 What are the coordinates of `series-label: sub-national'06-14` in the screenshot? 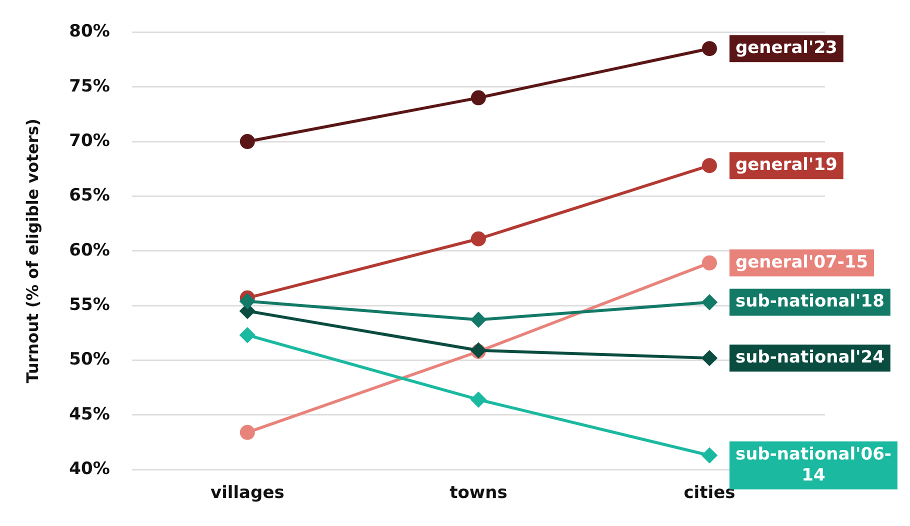 It's located at (813, 465).